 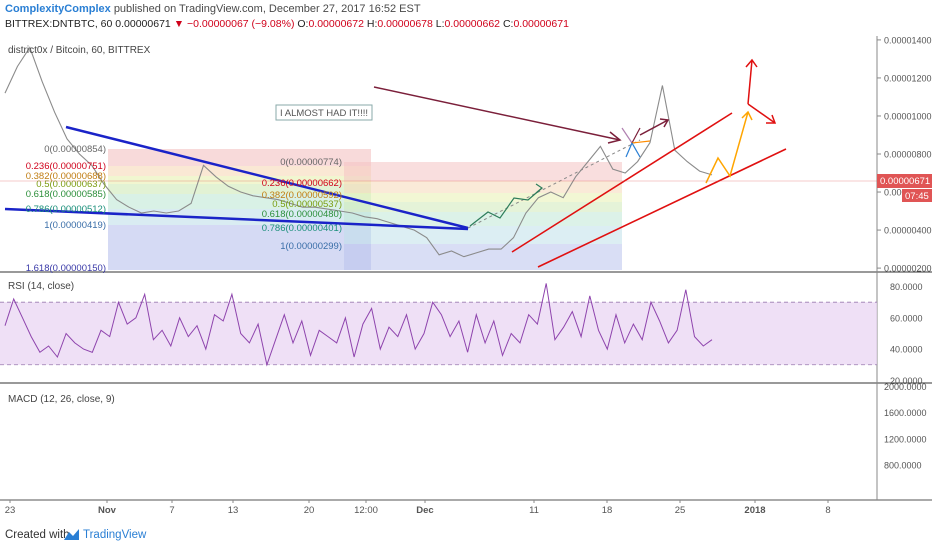 I want to click on channel-lower-line, so click(x=662, y=208).